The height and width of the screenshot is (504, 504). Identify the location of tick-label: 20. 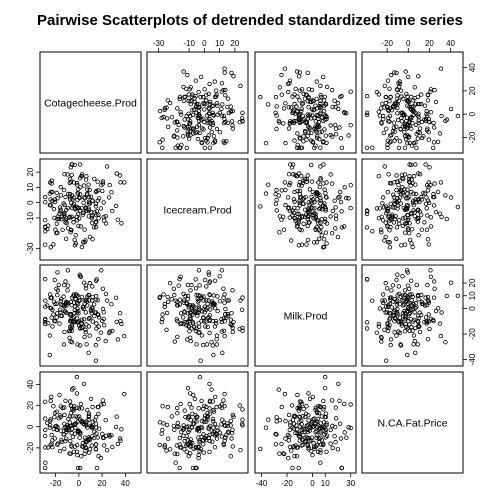
(429, 43).